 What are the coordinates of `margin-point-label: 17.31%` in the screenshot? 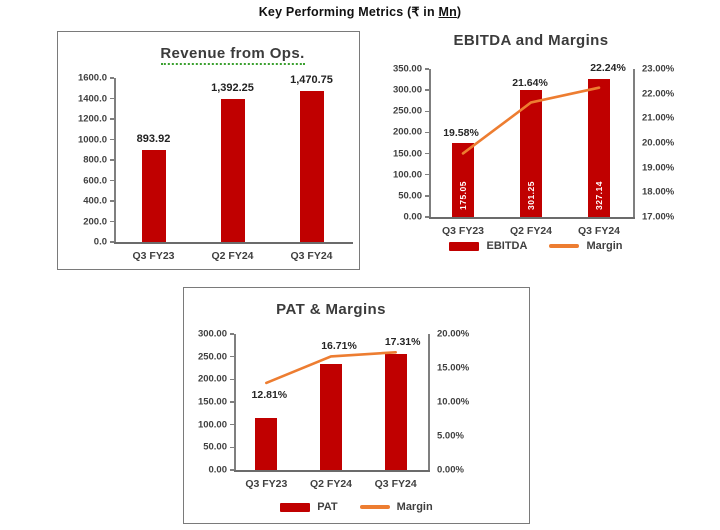 It's located at (402, 342).